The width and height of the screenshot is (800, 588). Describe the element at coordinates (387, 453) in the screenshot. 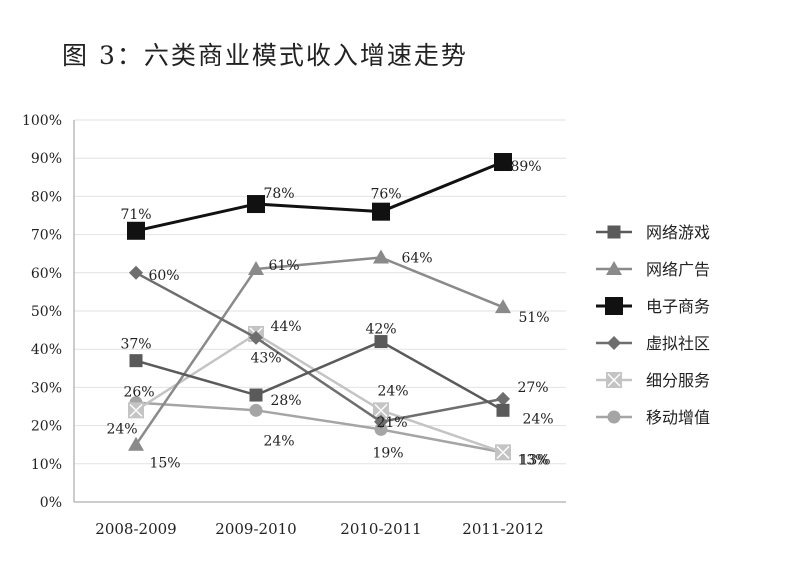

I see `data-label: 19%` at that location.